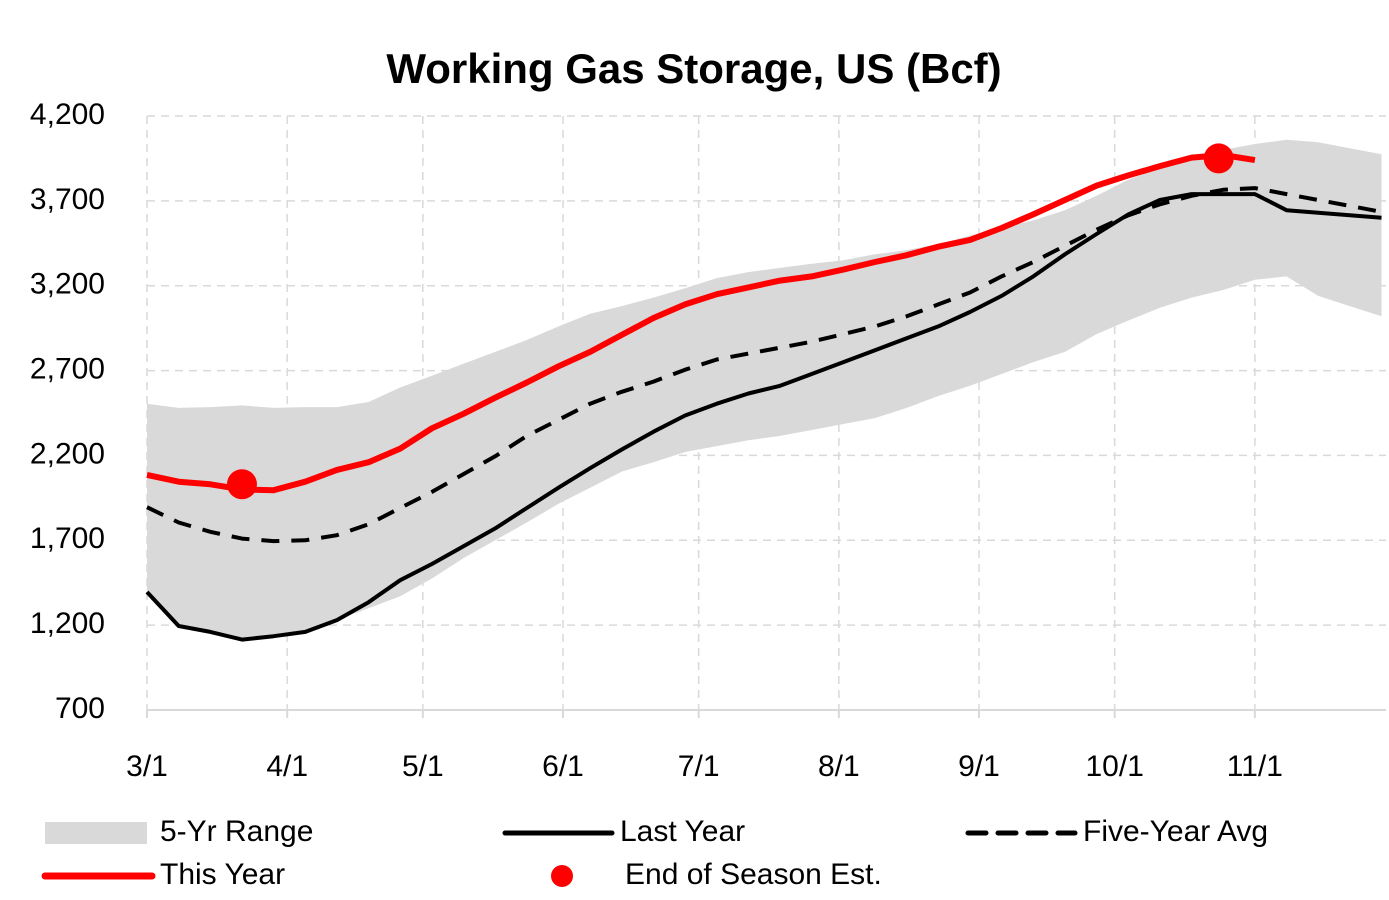 The image size is (1389, 900). Describe the element at coordinates (80, 708) in the screenshot. I see `y-tick-label: 700` at that location.